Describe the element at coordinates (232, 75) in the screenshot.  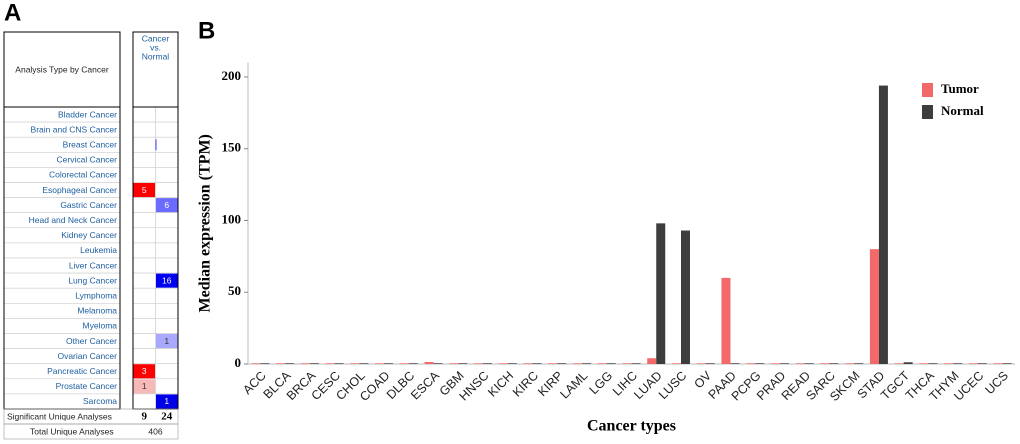
I see `y-tick-label: 200` at that location.